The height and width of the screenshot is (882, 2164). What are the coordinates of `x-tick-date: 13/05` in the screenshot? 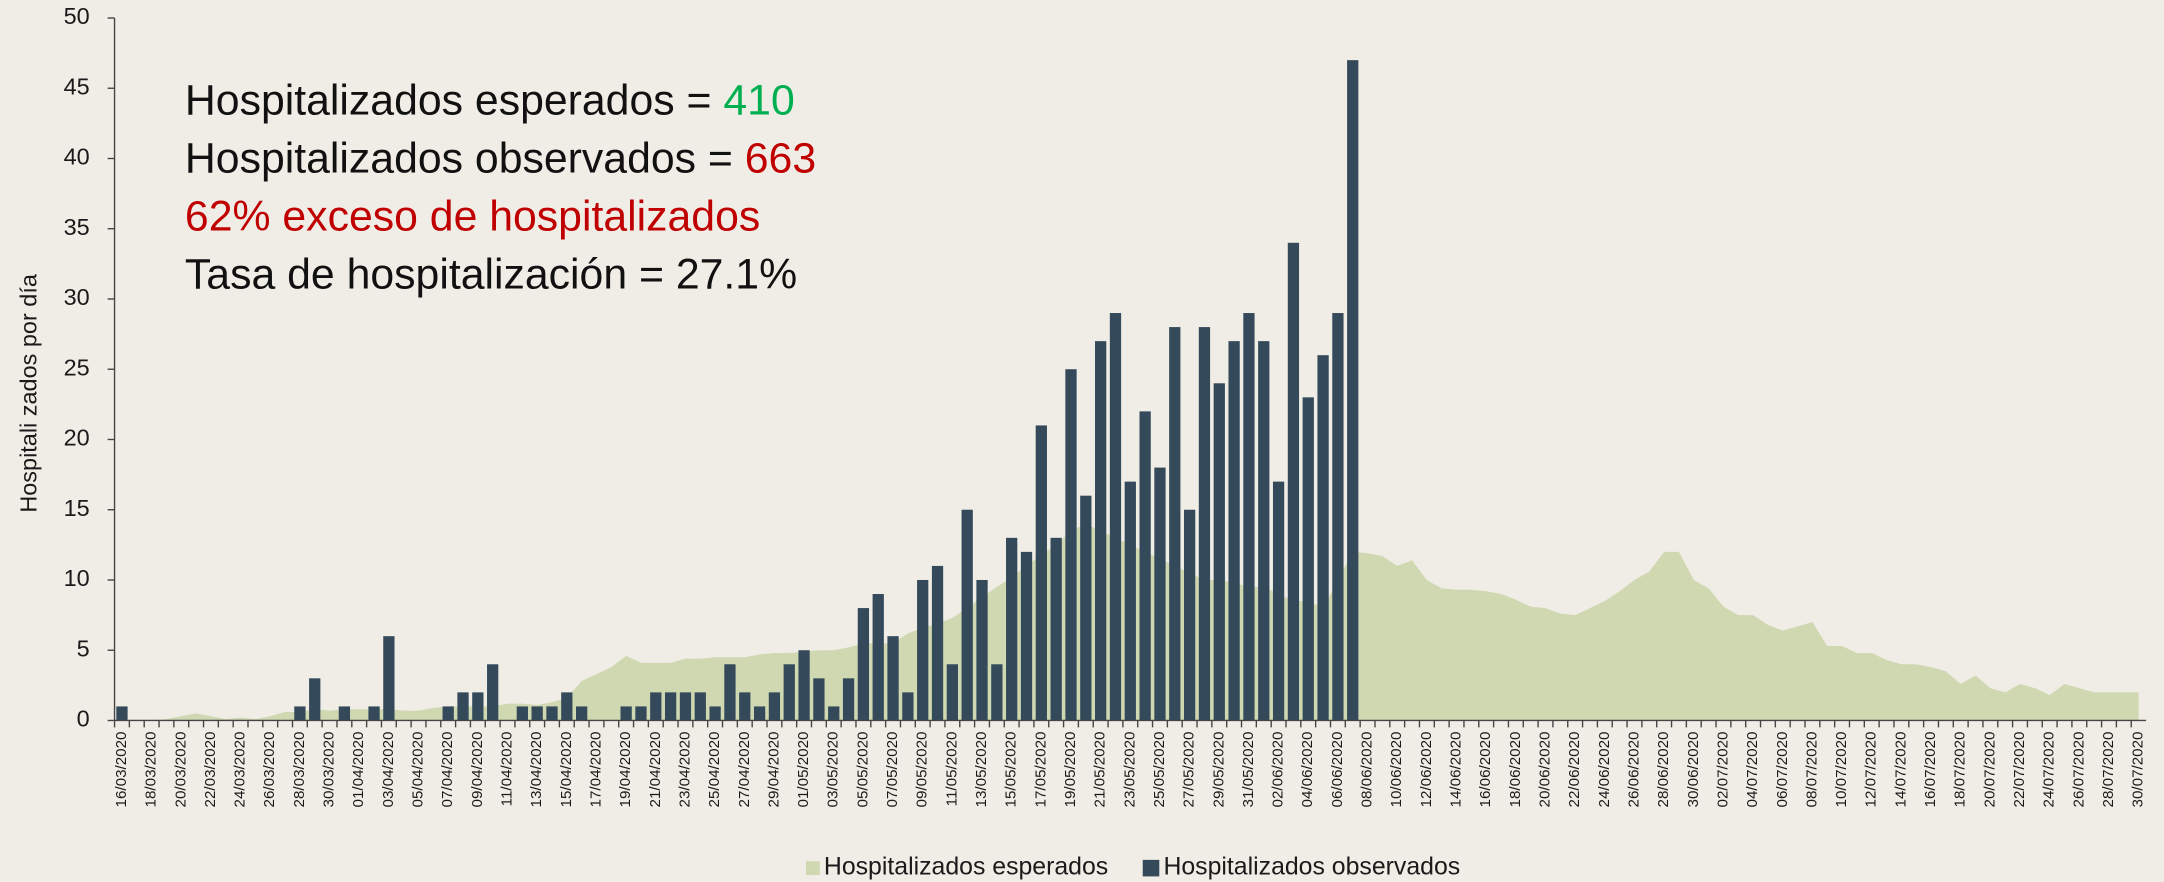 It's located at (981, 788).